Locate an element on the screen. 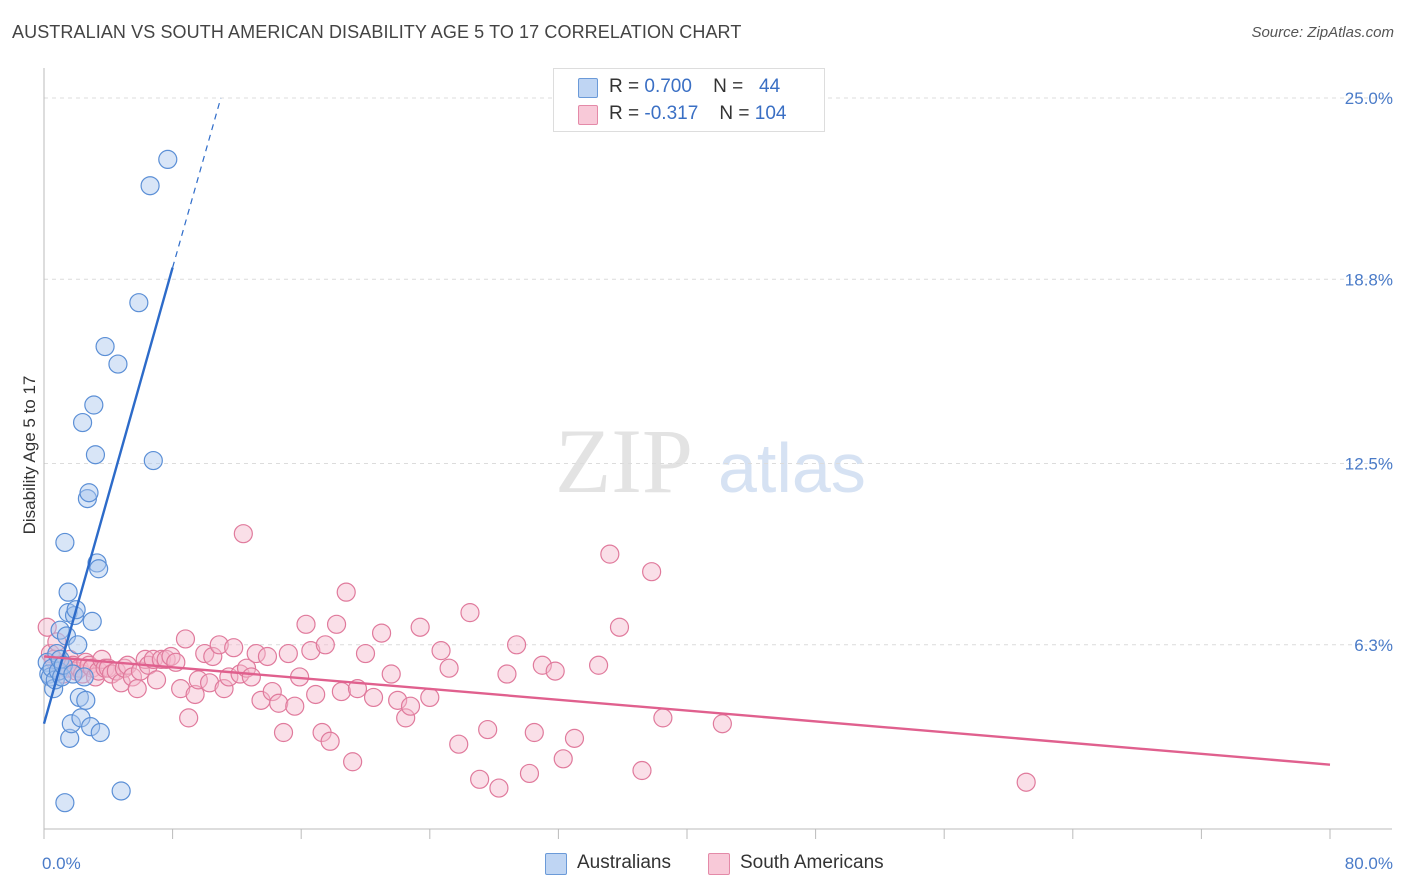 This screenshot has height=892, width=1406. y-tick-label: 25.0% is located at coordinates (1369, 98).